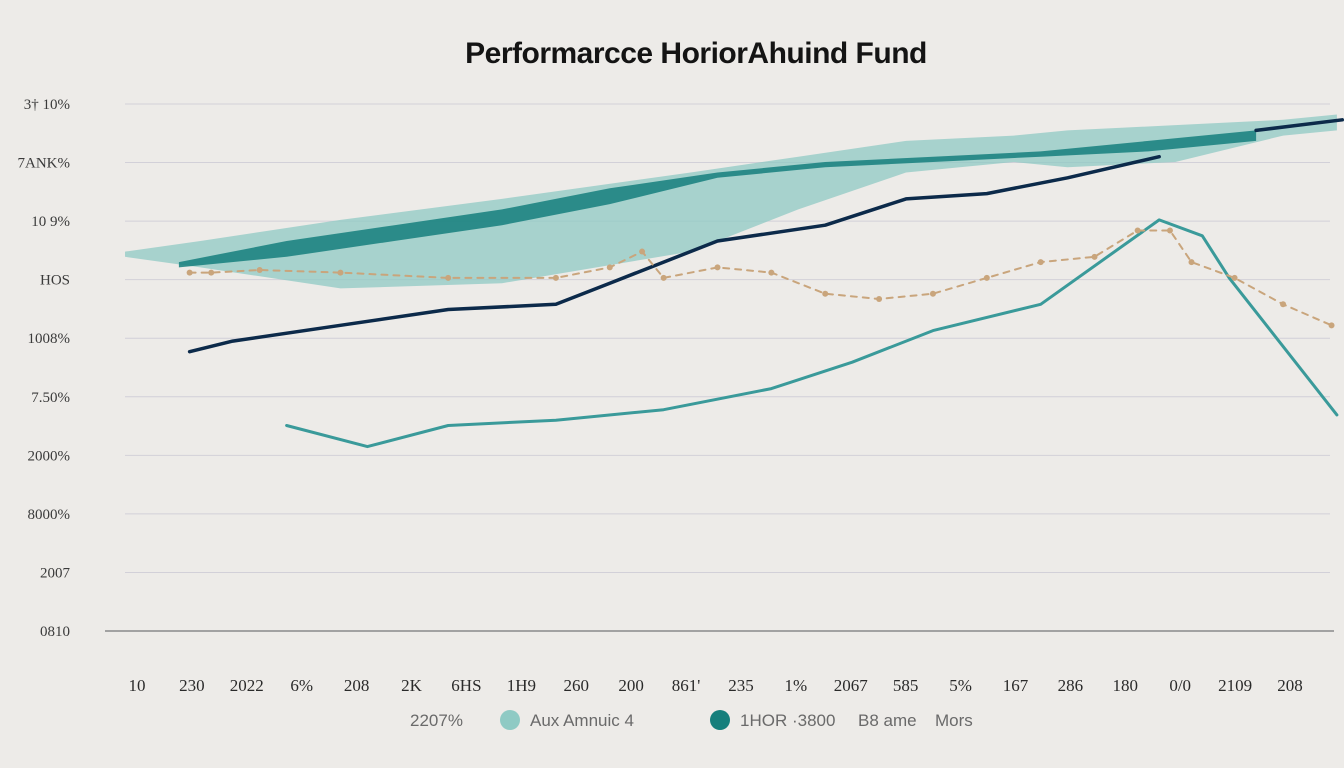 Image resolution: width=1344 pixels, height=768 pixels. Describe the element at coordinates (55, 573) in the screenshot. I see `y-tick-label: 2007` at that location.